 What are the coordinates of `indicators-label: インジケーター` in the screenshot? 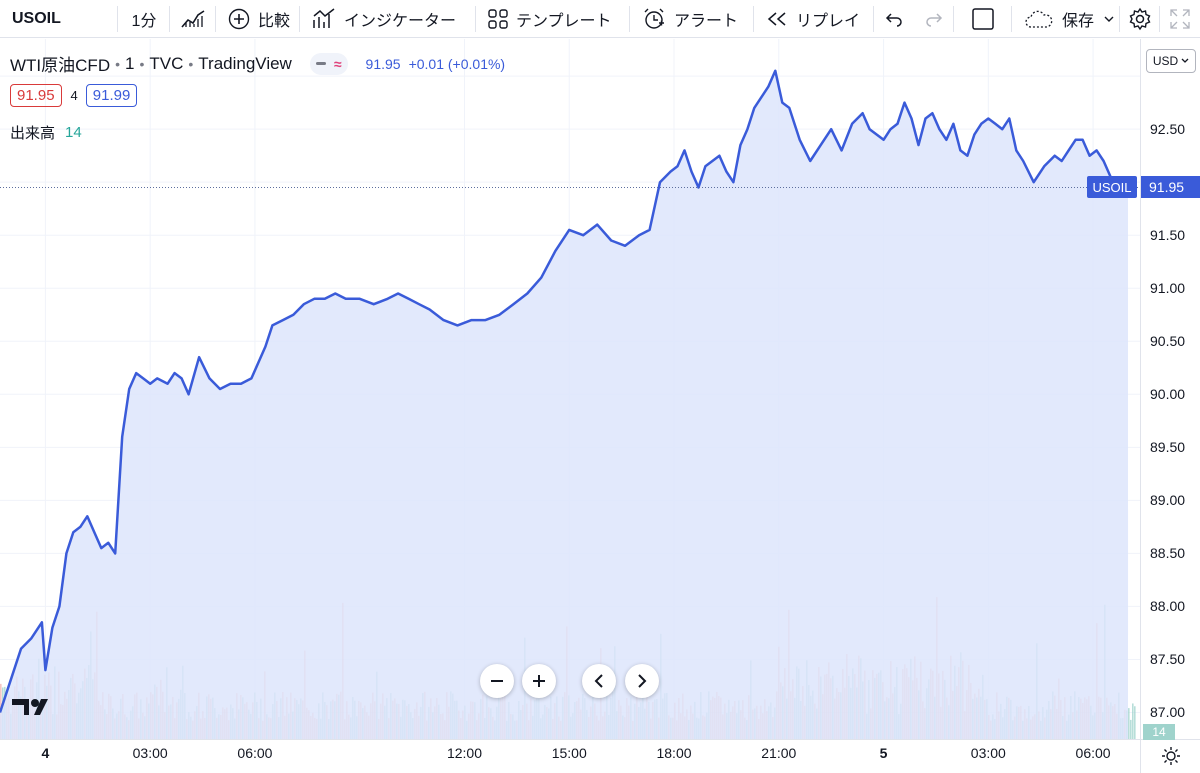 It's located at (400, 21).